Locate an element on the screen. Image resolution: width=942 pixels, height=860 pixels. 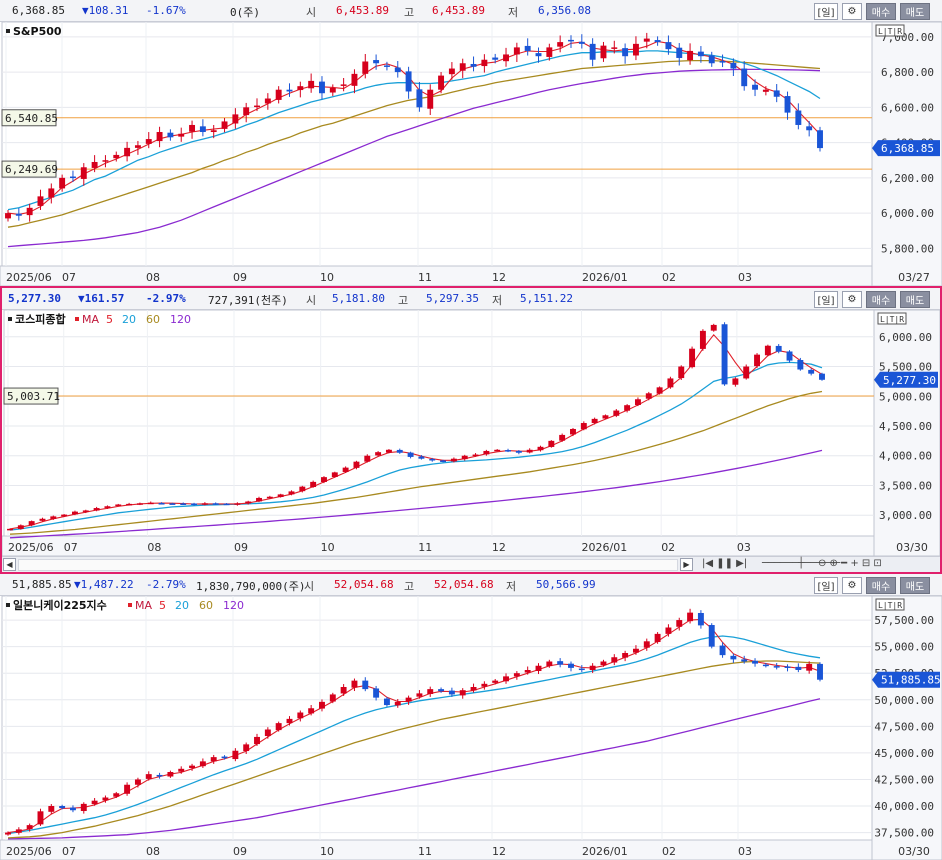
buy-button: 매수 is located at coordinates (881, 585).